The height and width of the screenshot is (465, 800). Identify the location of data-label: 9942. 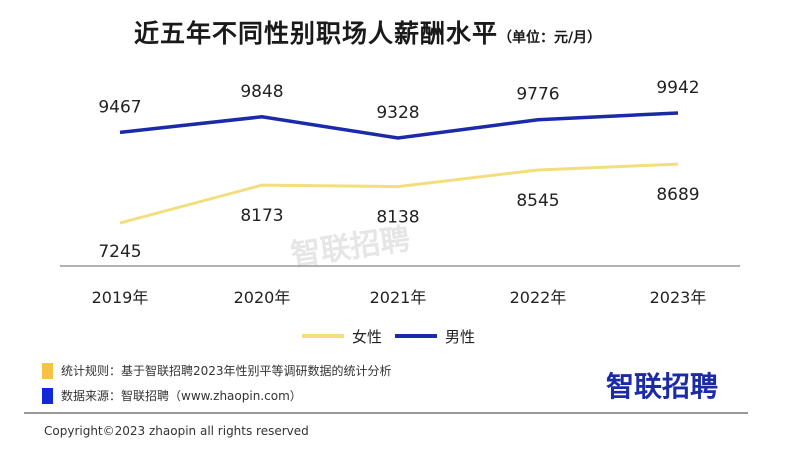
(677, 88).